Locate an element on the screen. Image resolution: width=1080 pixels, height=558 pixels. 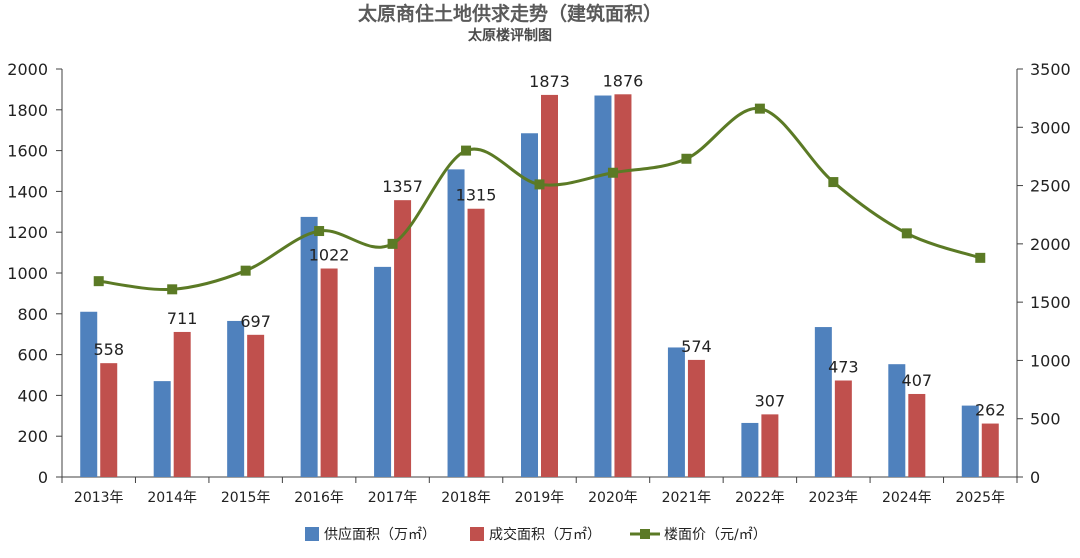
deal-data-label: 574 is located at coordinates (696, 346).